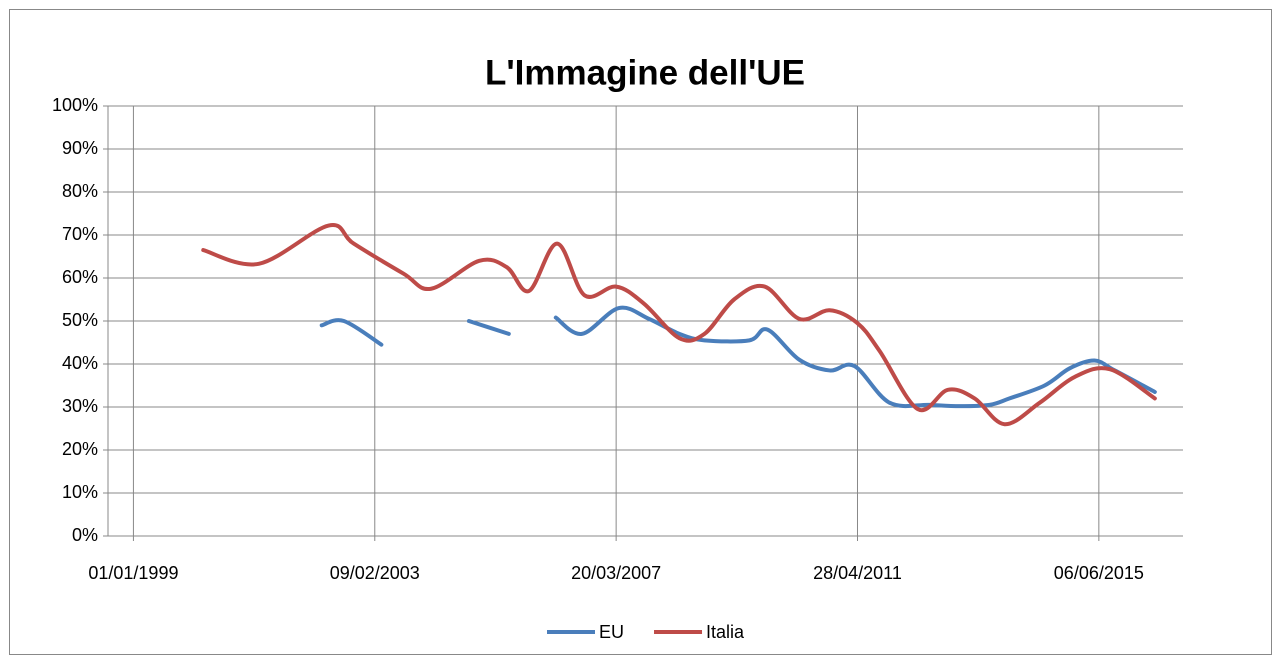  I want to click on line-series, so click(738, 357).